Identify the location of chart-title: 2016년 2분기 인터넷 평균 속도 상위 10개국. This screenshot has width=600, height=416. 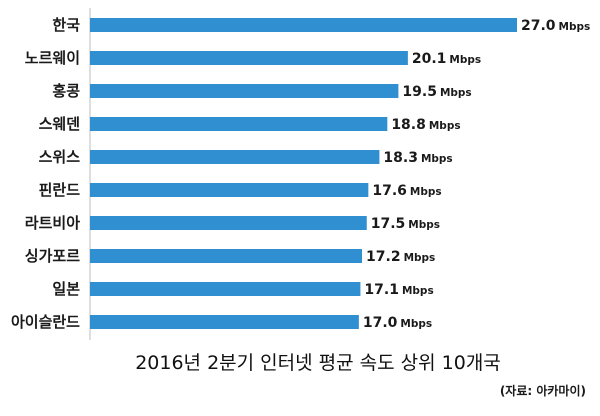
(318, 363).